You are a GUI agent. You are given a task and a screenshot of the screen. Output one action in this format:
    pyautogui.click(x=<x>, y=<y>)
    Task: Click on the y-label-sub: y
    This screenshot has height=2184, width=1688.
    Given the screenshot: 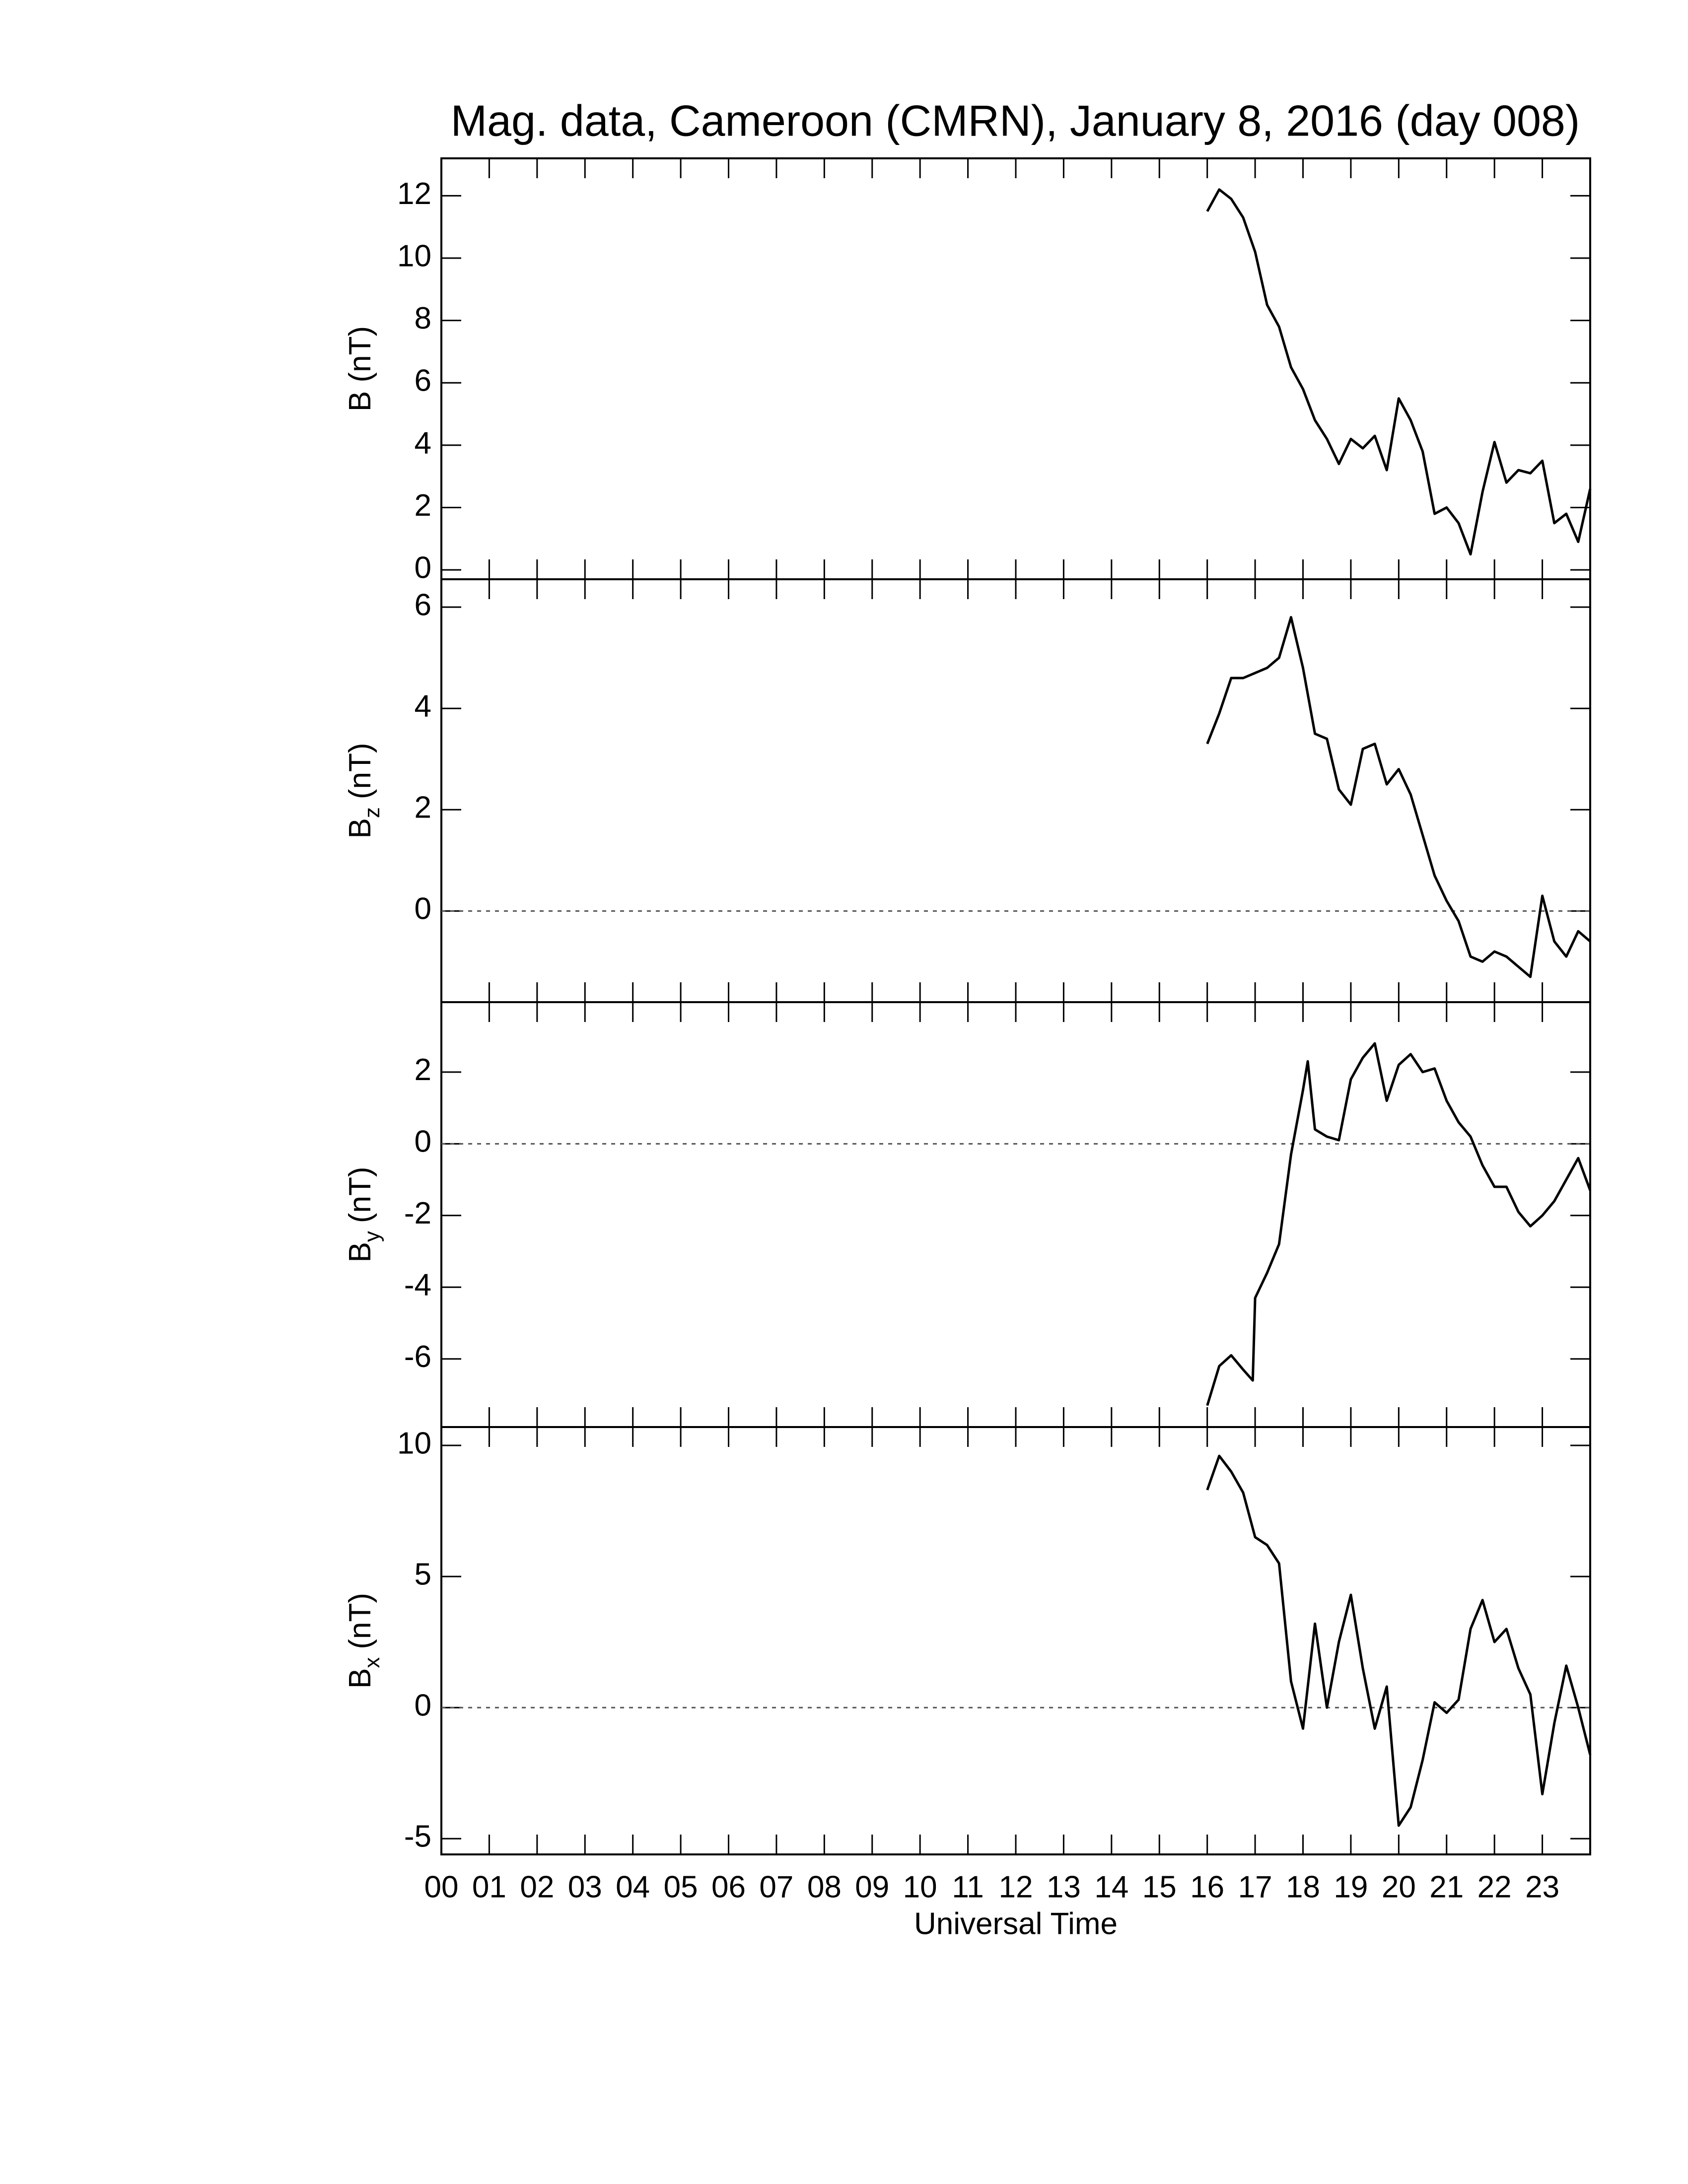 What is the action you would take?
    pyautogui.click(x=372, y=1236)
    